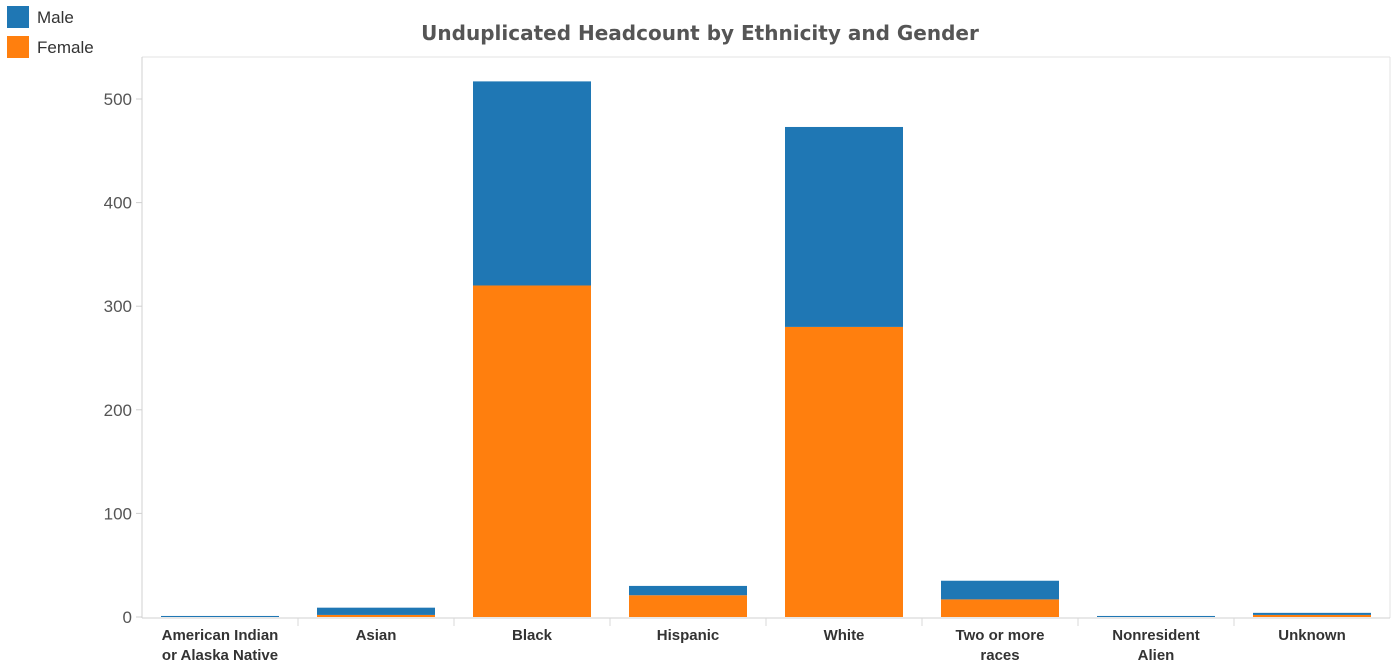  What do you see at coordinates (50, 32) in the screenshot?
I see `legend: Male Female` at bounding box center [50, 32].